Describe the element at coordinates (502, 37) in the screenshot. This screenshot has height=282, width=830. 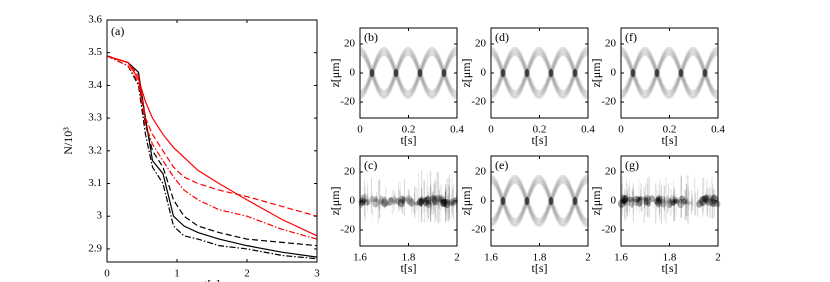
I see `panel-label: (d)` at that location.